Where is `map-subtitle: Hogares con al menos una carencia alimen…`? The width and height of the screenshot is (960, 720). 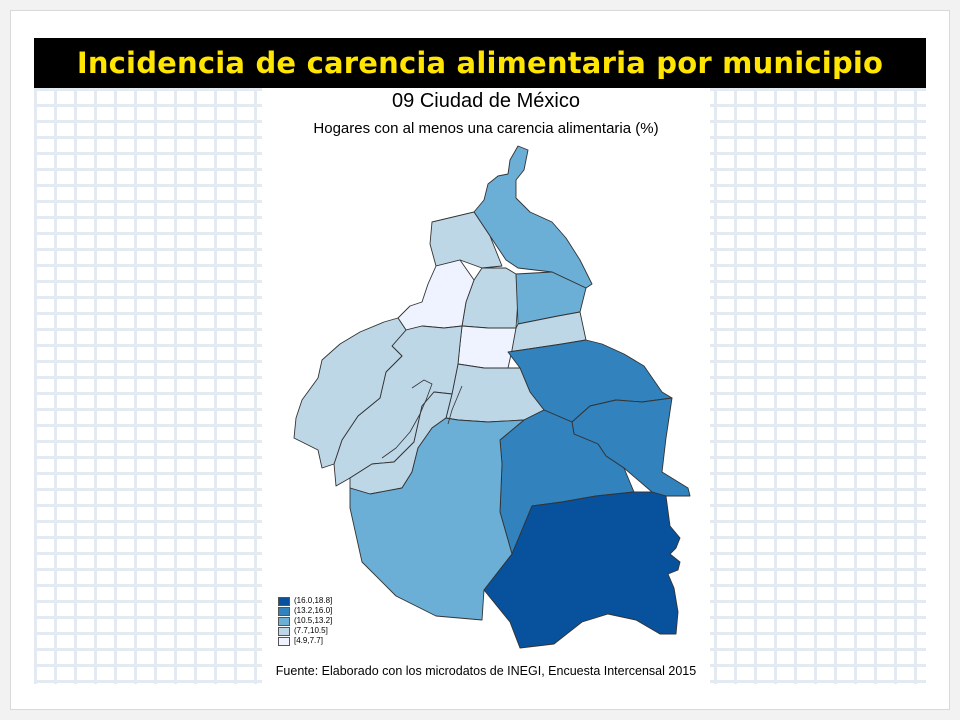
map-subtitle: Hogares con al menos una carencia alimen… is located at coordinates (486, 128).